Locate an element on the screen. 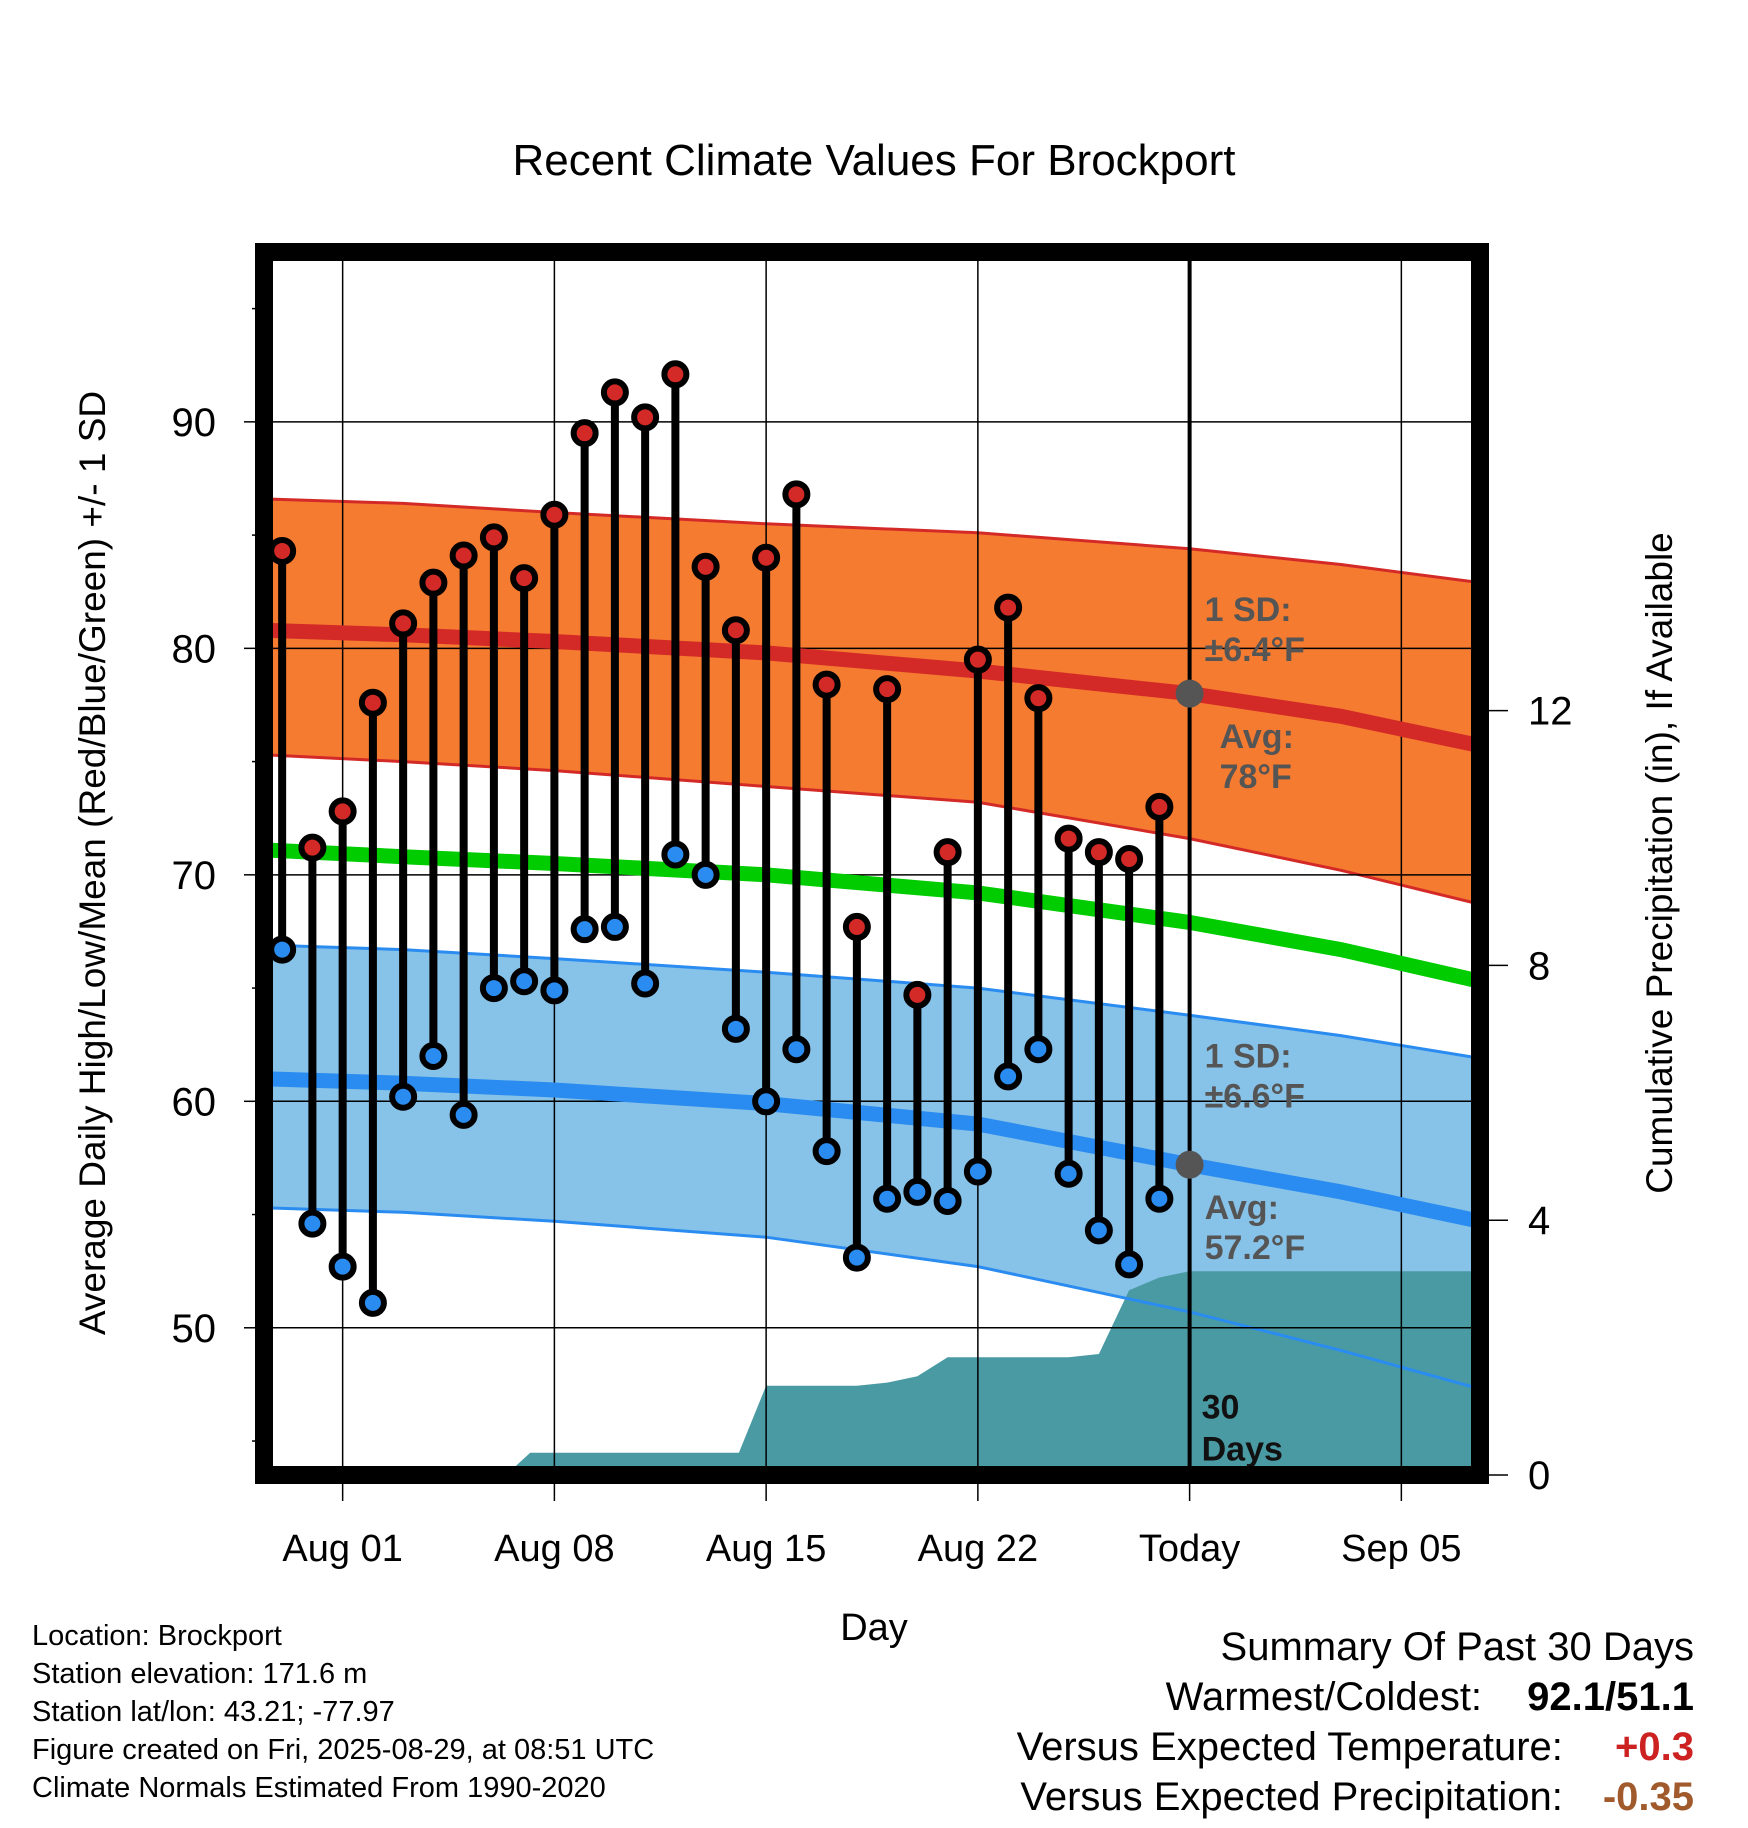 This screenshot has width=1748, height=1828. today-avg-low-marker is located at coordinates (1189, 1164).